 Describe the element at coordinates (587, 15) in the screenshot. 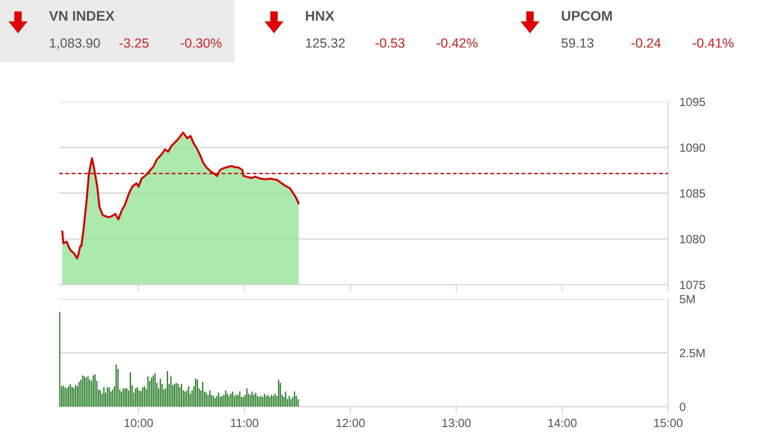

I see `text: UPCOM` at that location.